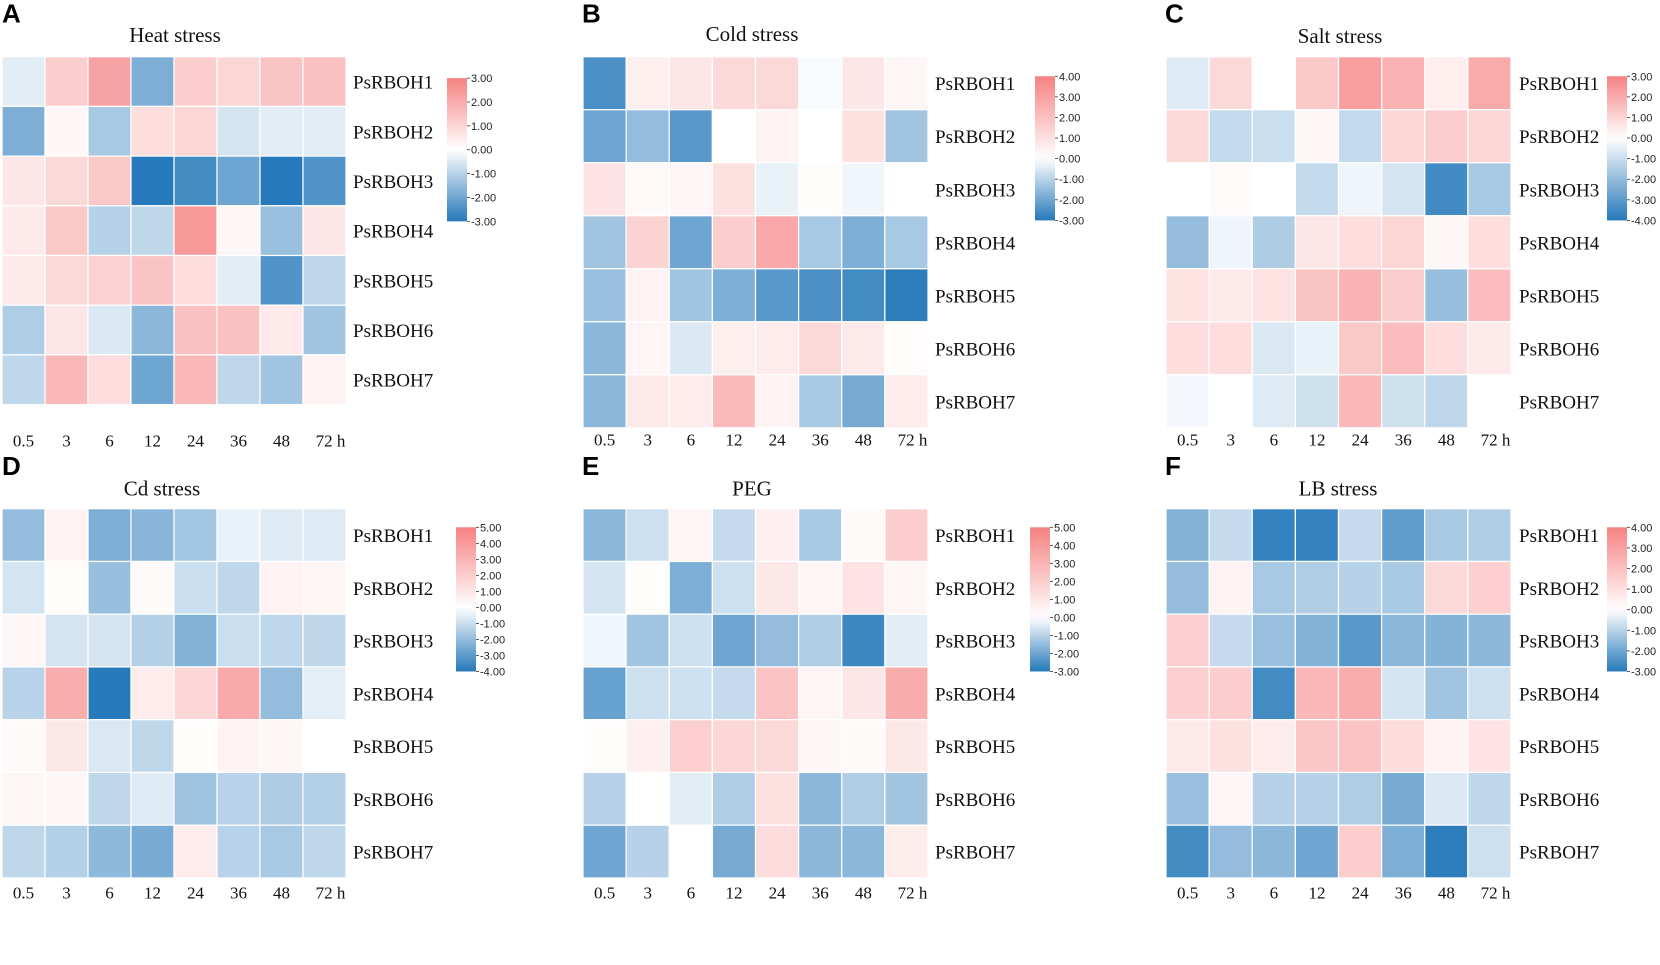  I want to click on row-label: PsRBOH2, so click(975, 589).